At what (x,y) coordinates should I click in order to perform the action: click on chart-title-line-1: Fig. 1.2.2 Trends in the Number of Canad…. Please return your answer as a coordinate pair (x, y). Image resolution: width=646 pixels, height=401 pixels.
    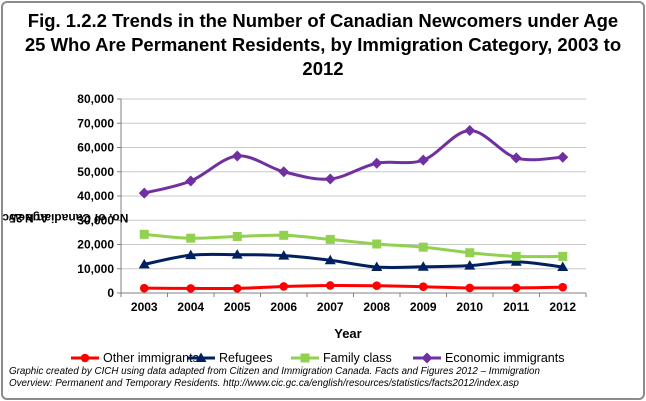
    Looking at the image, I should click on (323, 20).